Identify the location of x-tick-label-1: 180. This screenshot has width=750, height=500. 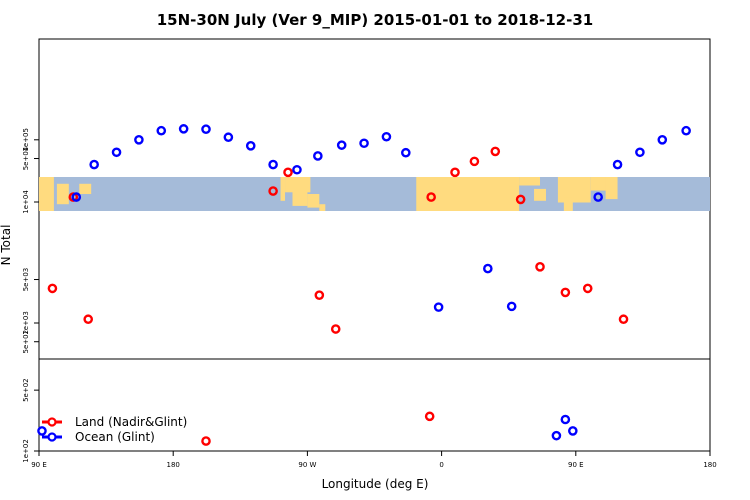
(173, 465).